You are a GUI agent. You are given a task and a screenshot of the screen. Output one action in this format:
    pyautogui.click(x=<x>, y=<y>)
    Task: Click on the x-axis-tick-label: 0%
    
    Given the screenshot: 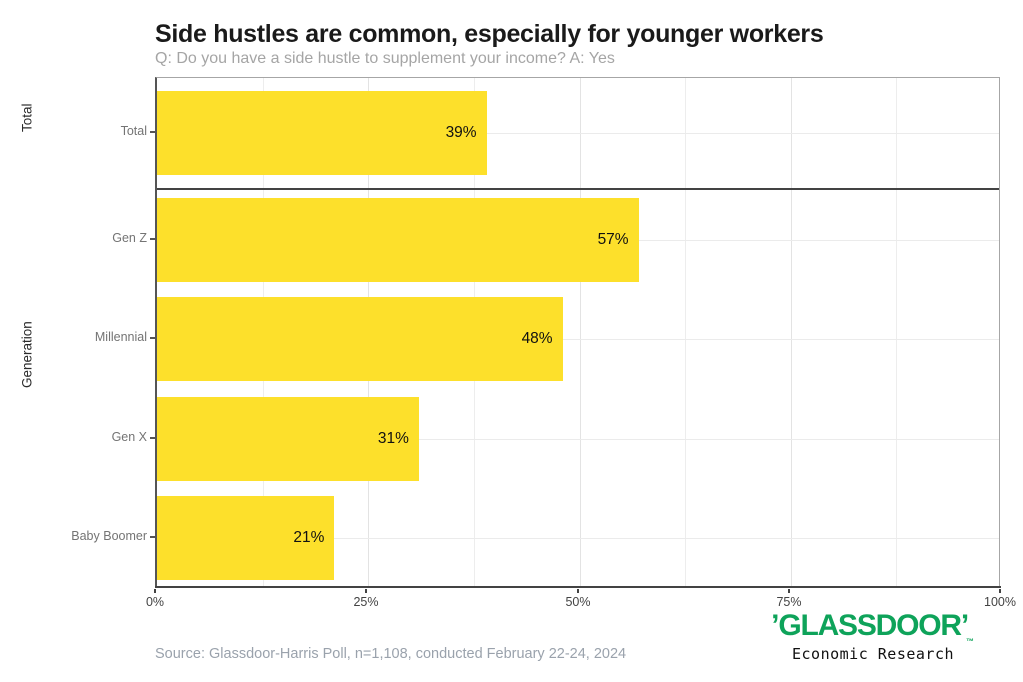 What is the action you would take?
    pyautogui.click(x=155, y=602)
    